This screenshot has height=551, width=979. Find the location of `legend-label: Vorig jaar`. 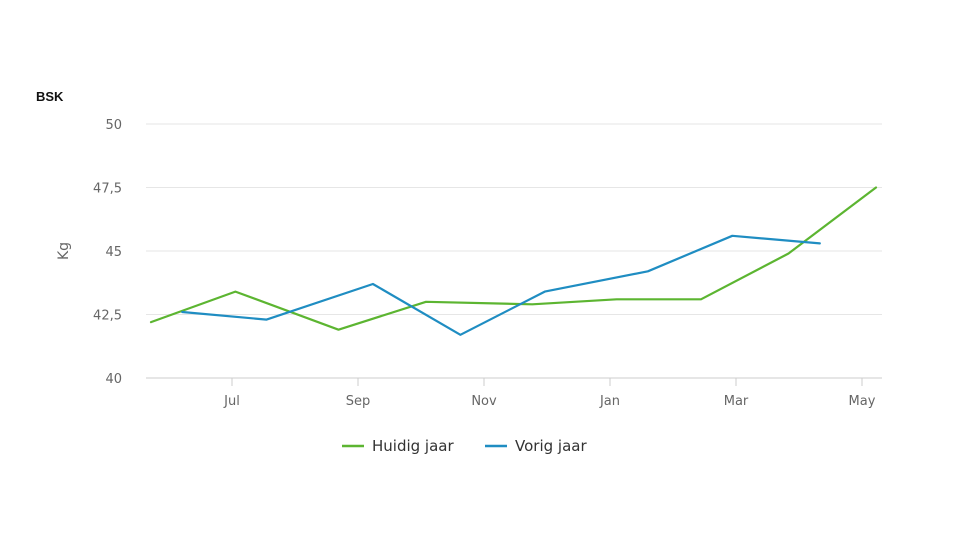

legend-label: Vorig jaar is located at coordinates (551, 446).